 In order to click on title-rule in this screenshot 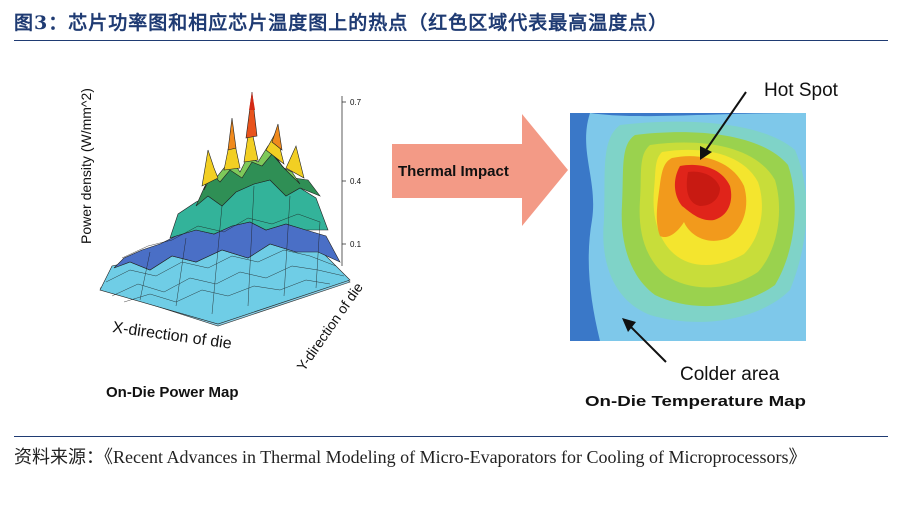, I will do `click(451, 40)`.